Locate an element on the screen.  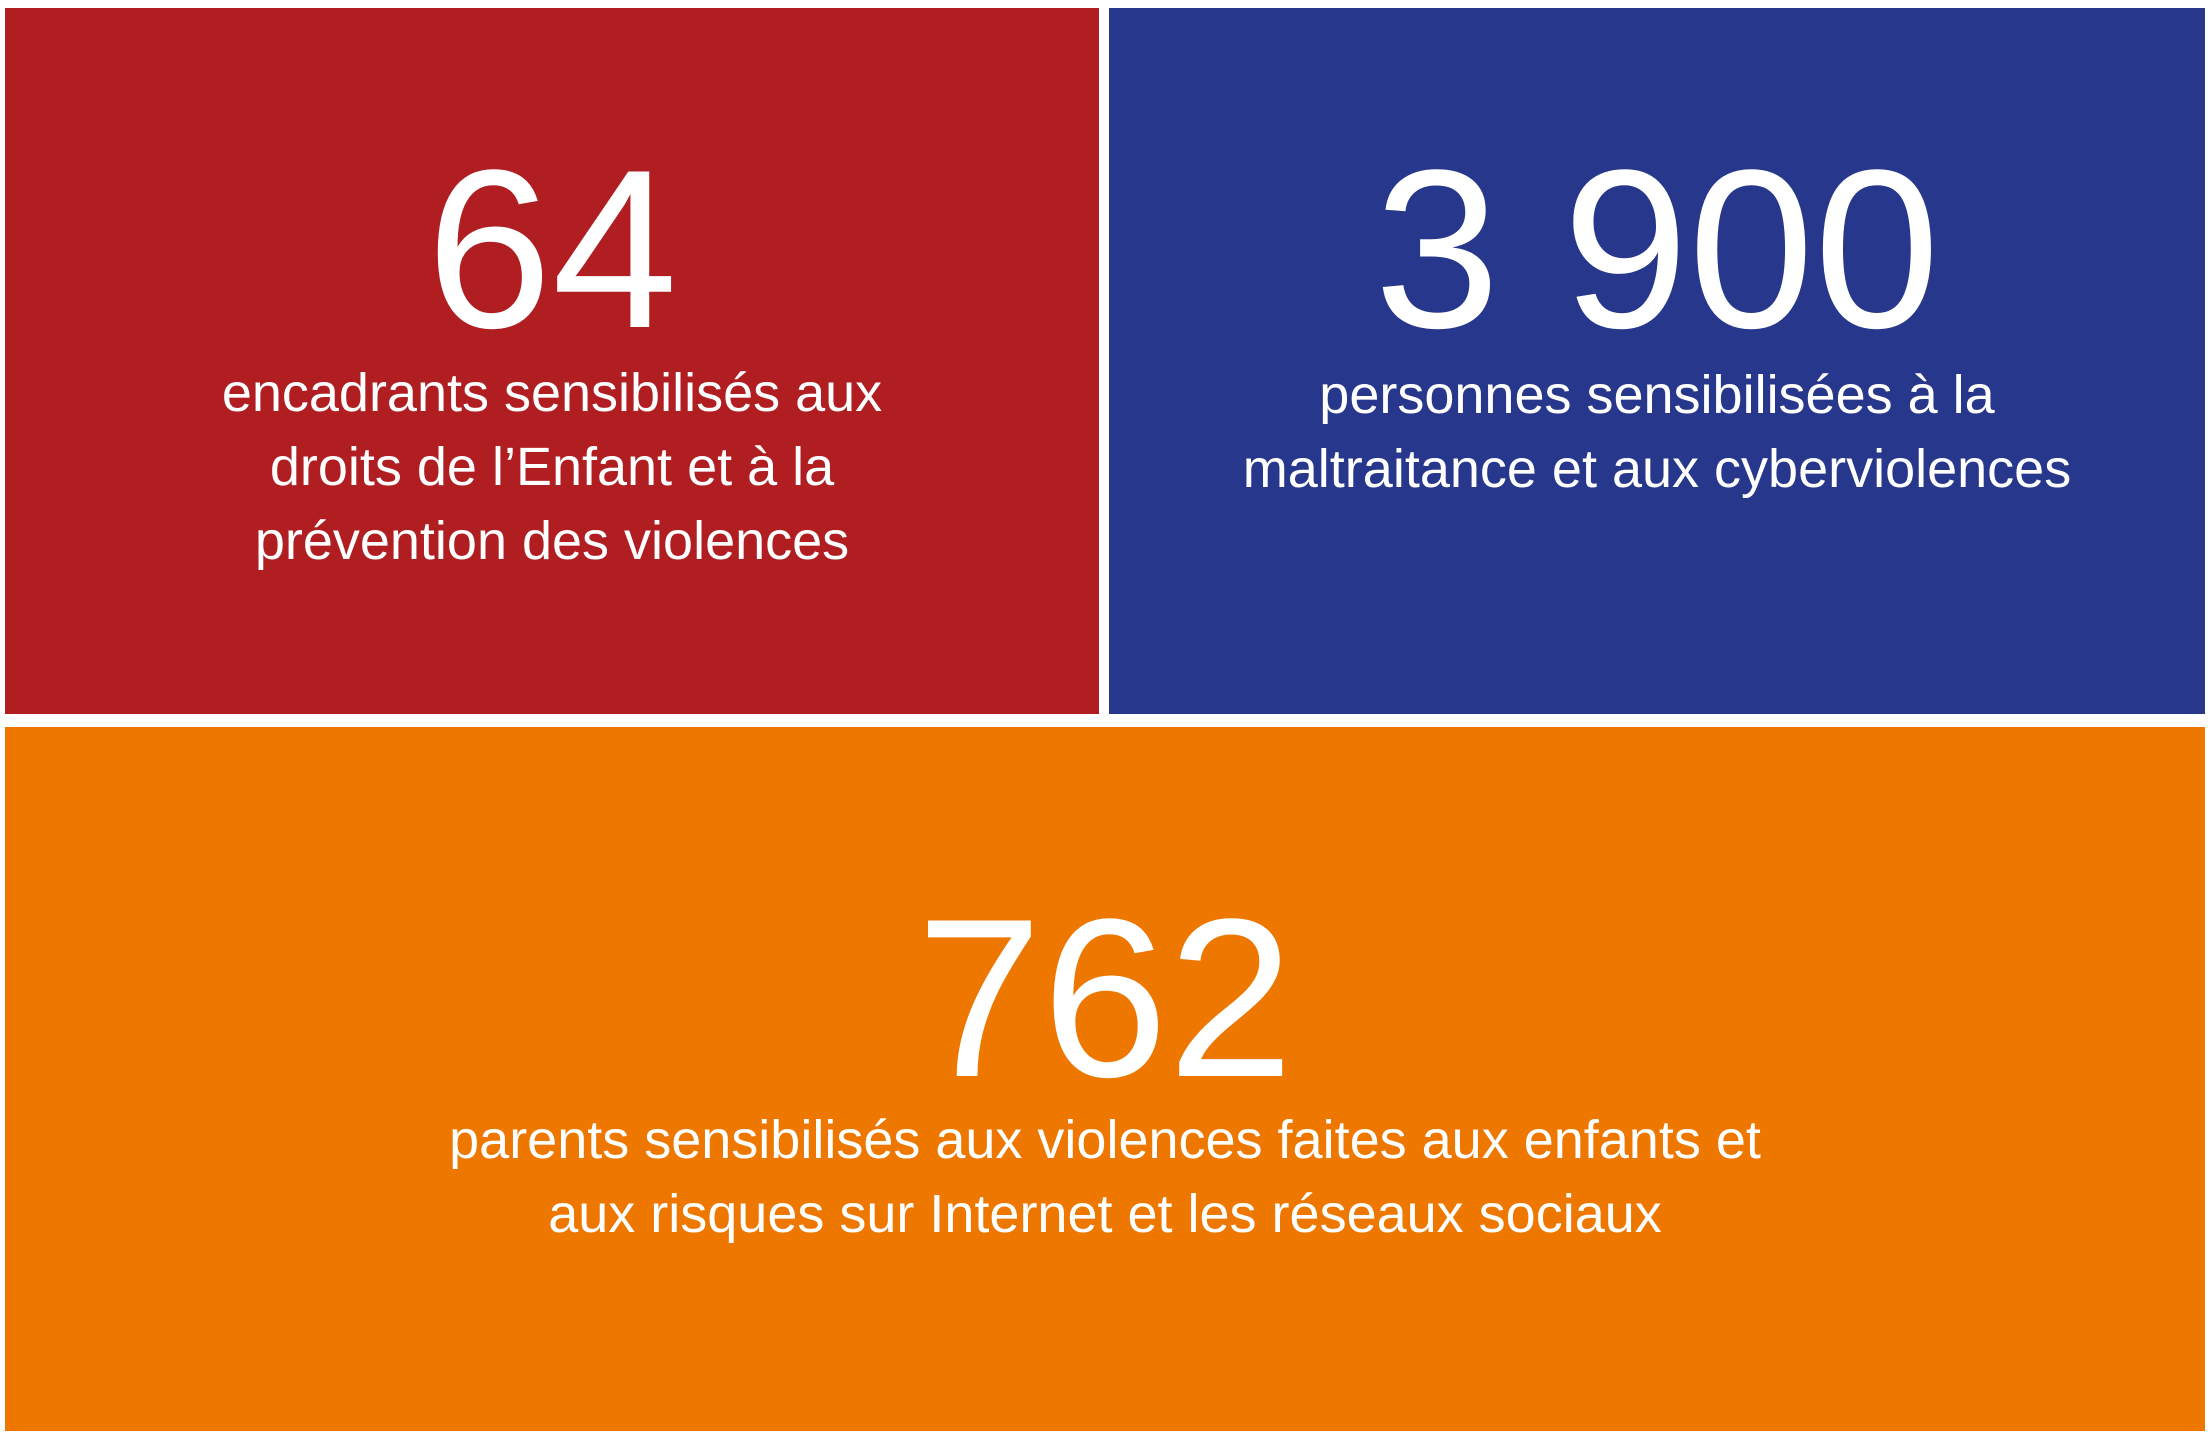
caption-line: droits de l’Enfant et à la is located at coordinates (552, 467).